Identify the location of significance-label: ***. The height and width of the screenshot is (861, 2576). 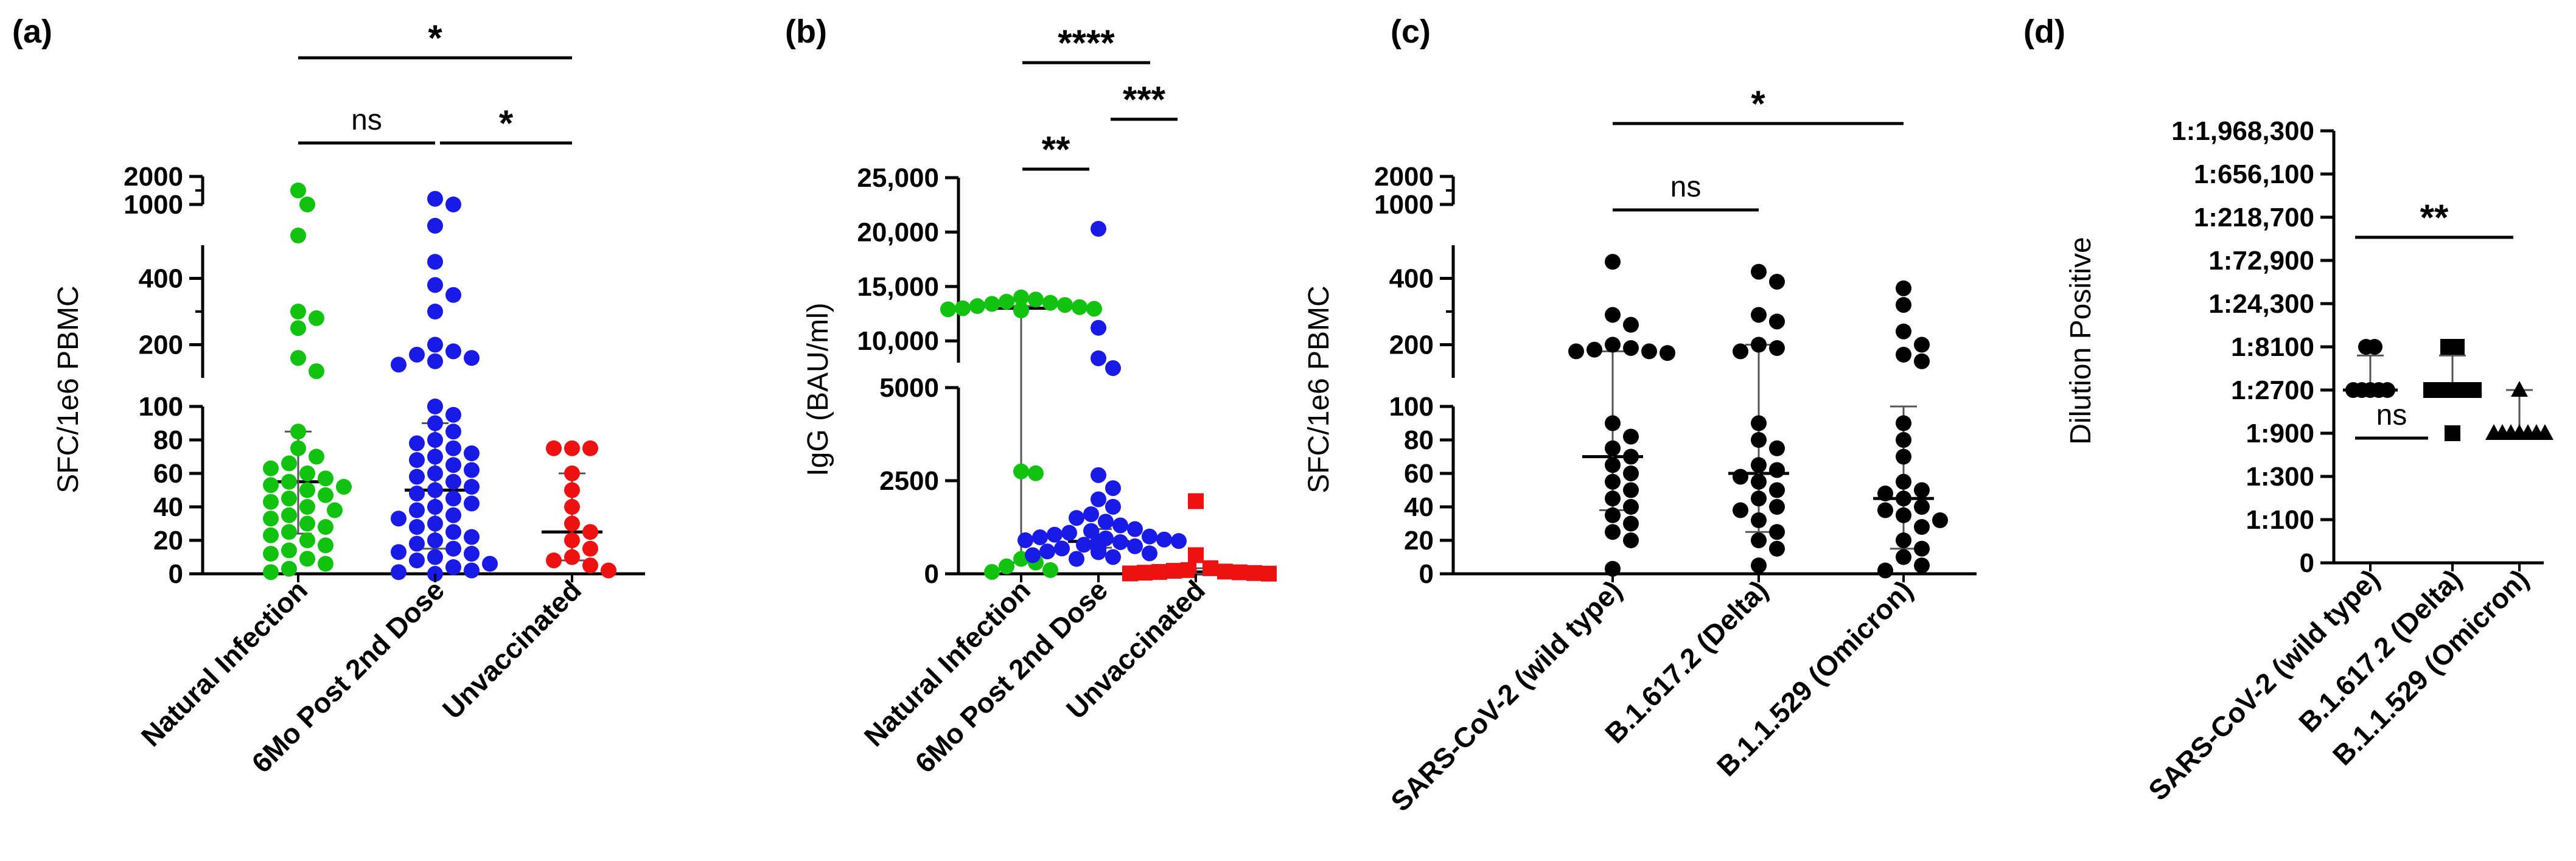
(1144, 99).